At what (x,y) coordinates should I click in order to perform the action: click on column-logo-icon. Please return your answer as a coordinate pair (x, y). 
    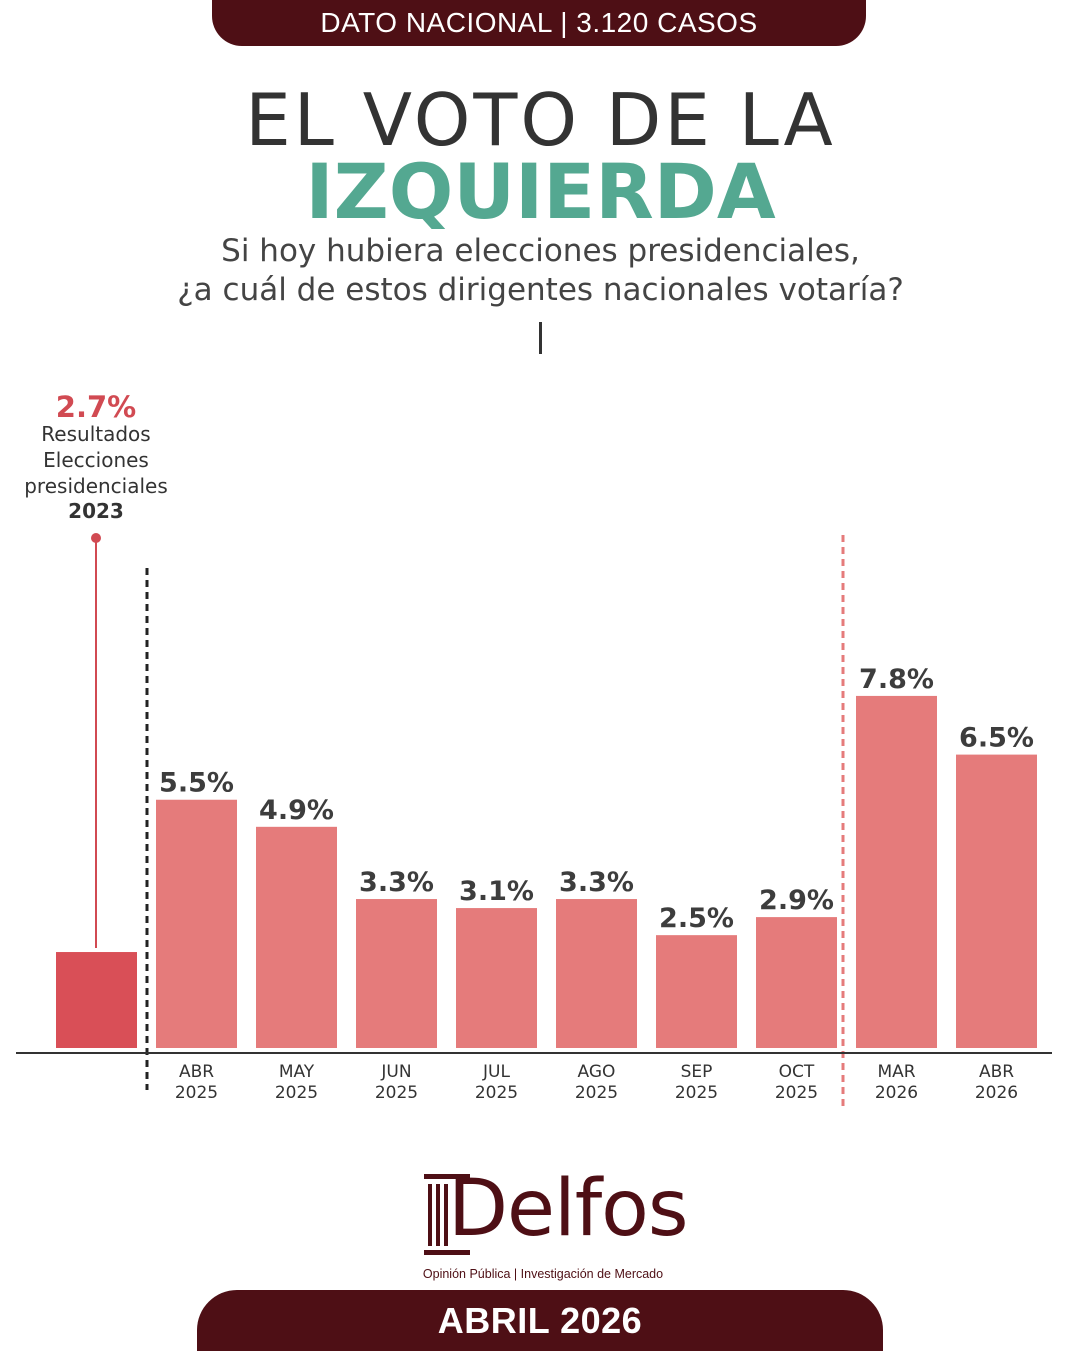
    Looking at the image, I should click on (447, 1214).